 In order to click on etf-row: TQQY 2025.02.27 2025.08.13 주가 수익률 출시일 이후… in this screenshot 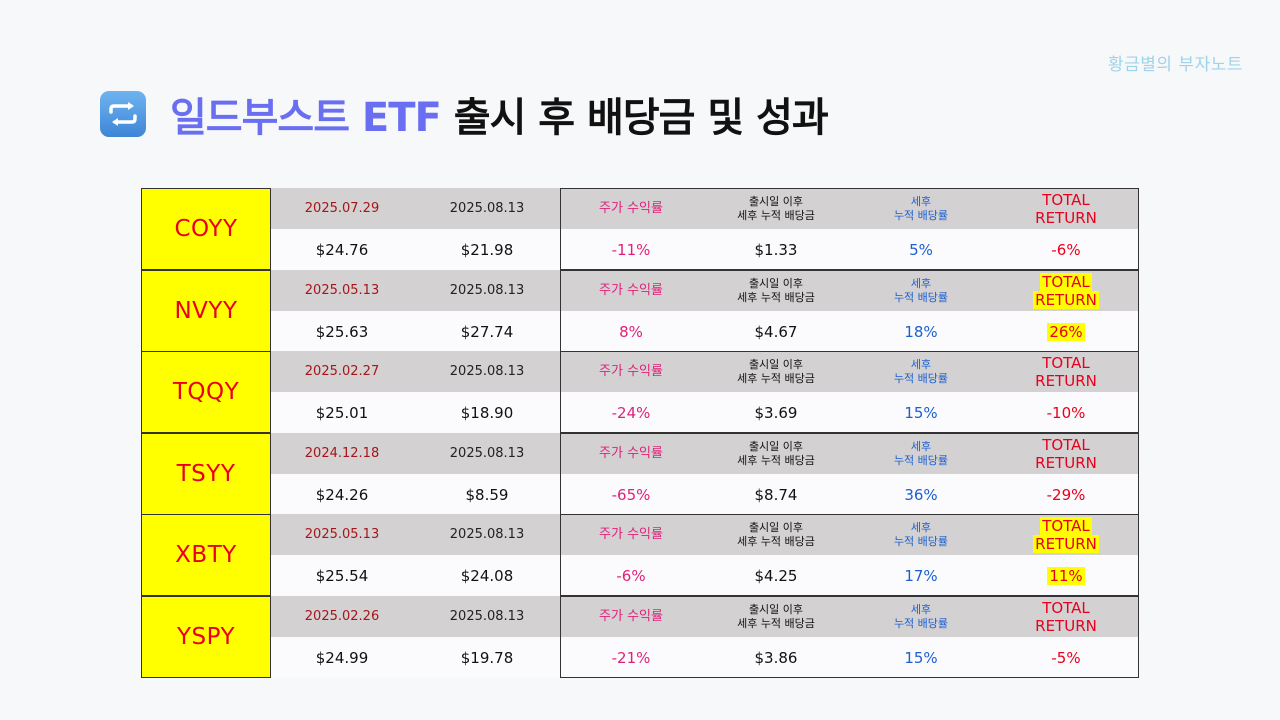, I will do `click(640, 392)`.